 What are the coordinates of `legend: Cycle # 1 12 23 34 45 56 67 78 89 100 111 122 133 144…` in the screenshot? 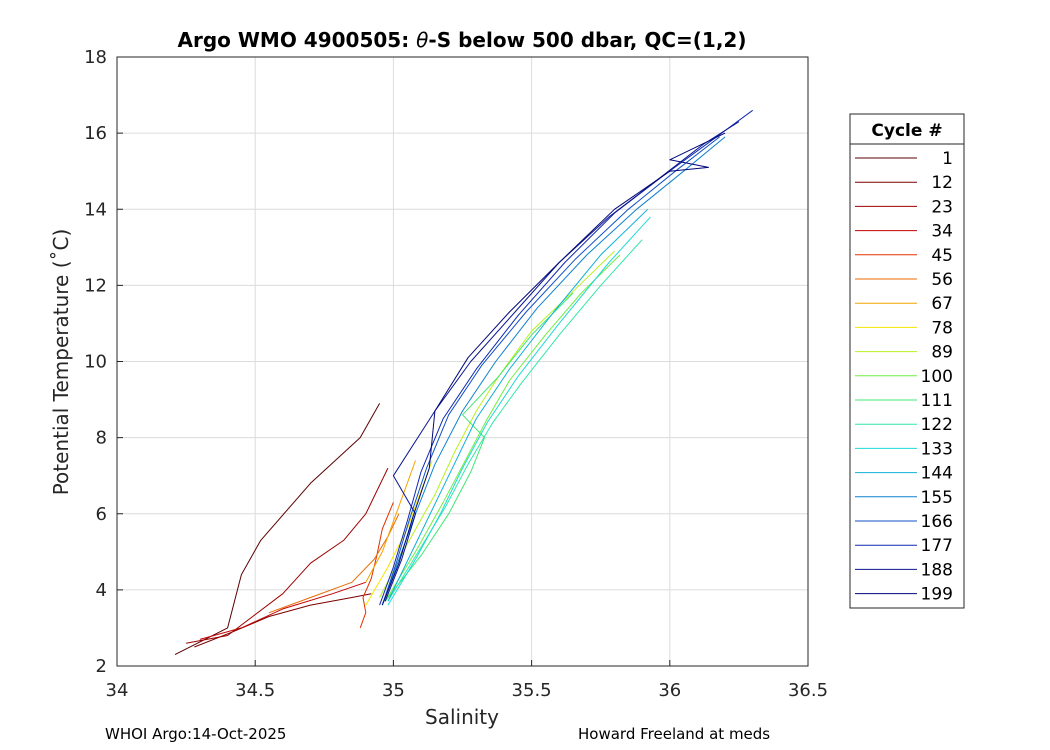 It's located at (907, 361).